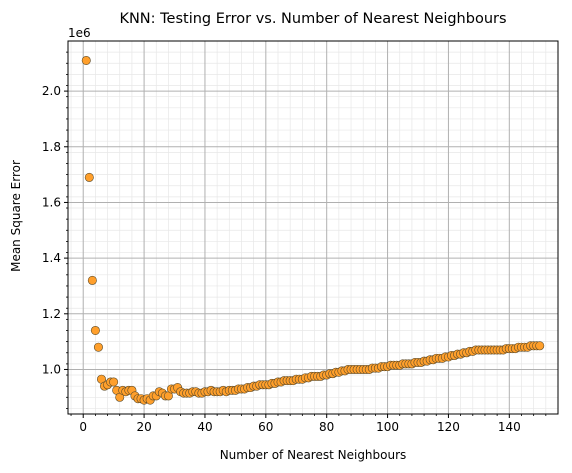  I want to click on y-axis-offset-label: 1e6, so click(79, 33).